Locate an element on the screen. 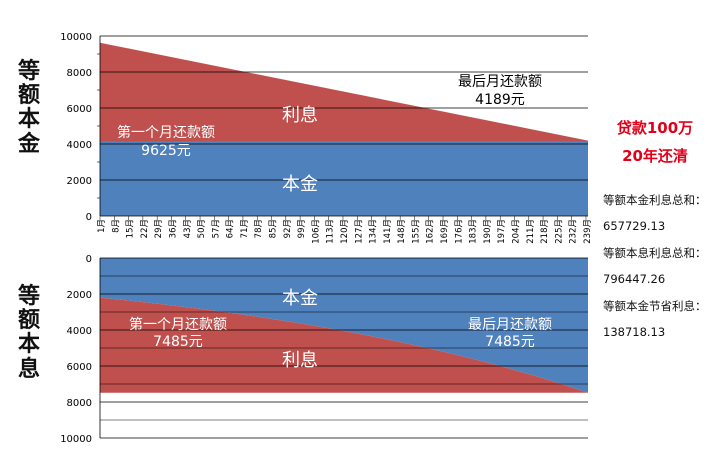  x-tick-label: 176月 is located at coordinates (459, 231).